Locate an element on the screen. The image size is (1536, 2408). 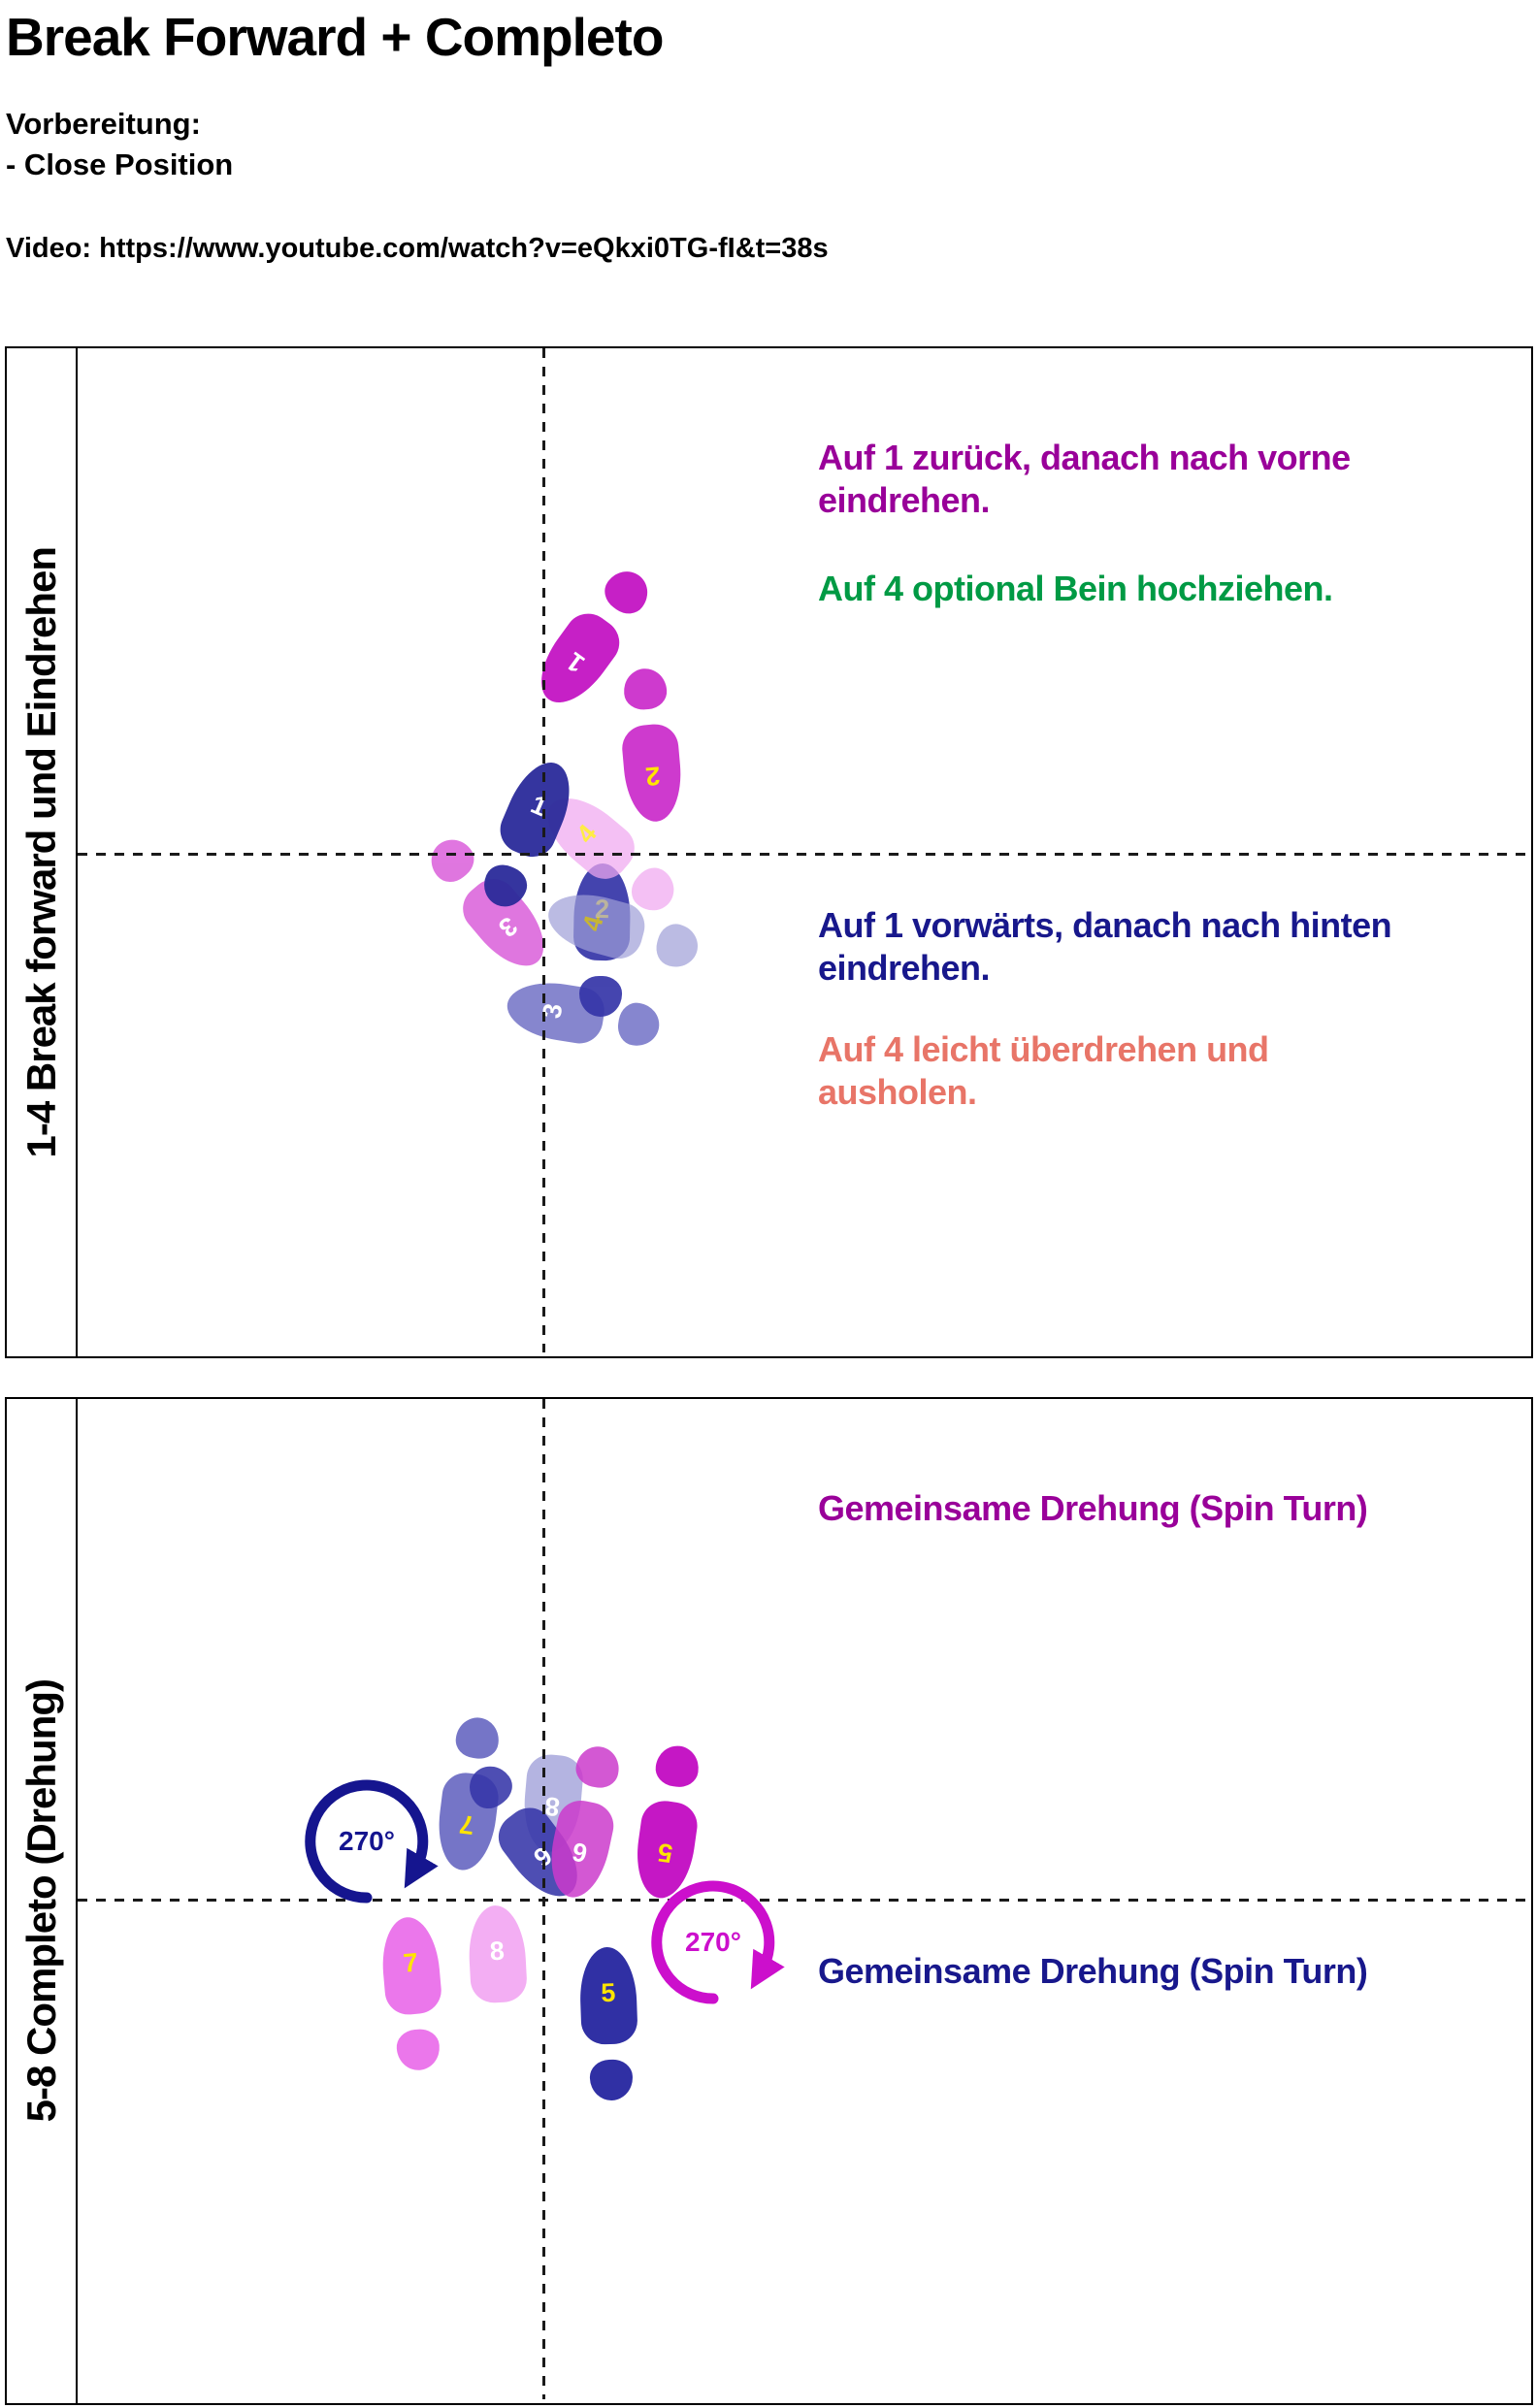
footstep-follower-2: 2 is located at coordinates (650, 746).